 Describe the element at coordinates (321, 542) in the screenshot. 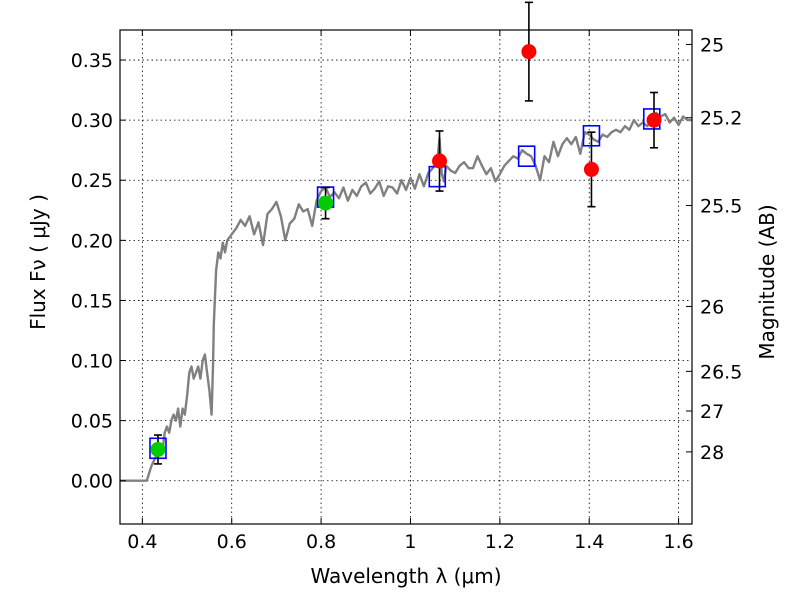

I see `x-tick-label: 0.8` at that location.